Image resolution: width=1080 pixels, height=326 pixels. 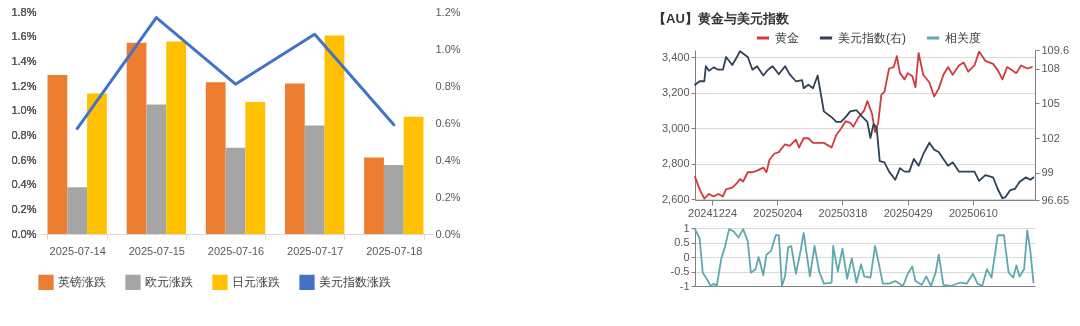 I want to click on y-tick-label: 3,200, so click(x=675, y=92).